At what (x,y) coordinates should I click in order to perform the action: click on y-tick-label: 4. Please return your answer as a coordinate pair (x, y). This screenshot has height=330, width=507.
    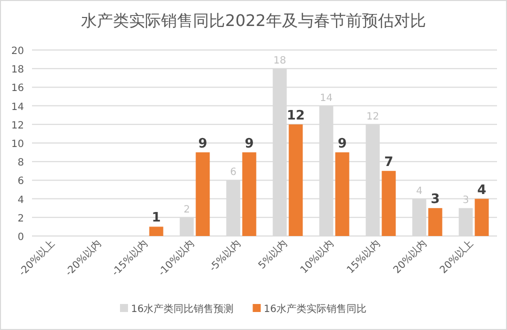
    Looking at the image, I should click on (21, 200).